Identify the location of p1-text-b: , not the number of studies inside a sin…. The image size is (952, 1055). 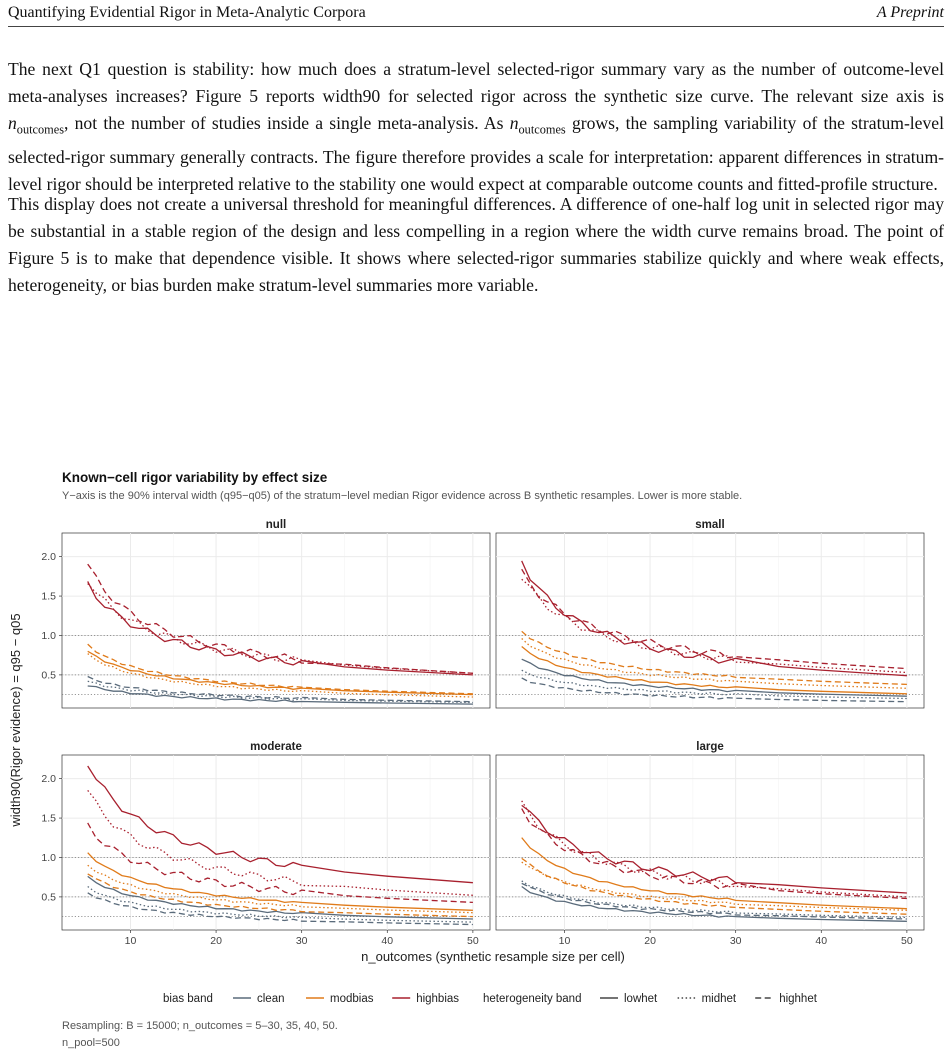
(287, 123).